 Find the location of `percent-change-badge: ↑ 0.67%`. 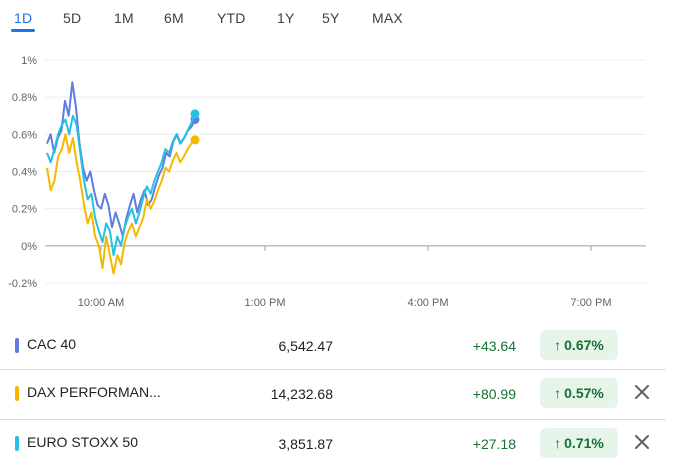

percent-change-badge: ↑ 0.67% is located at coordinates (579, 345).